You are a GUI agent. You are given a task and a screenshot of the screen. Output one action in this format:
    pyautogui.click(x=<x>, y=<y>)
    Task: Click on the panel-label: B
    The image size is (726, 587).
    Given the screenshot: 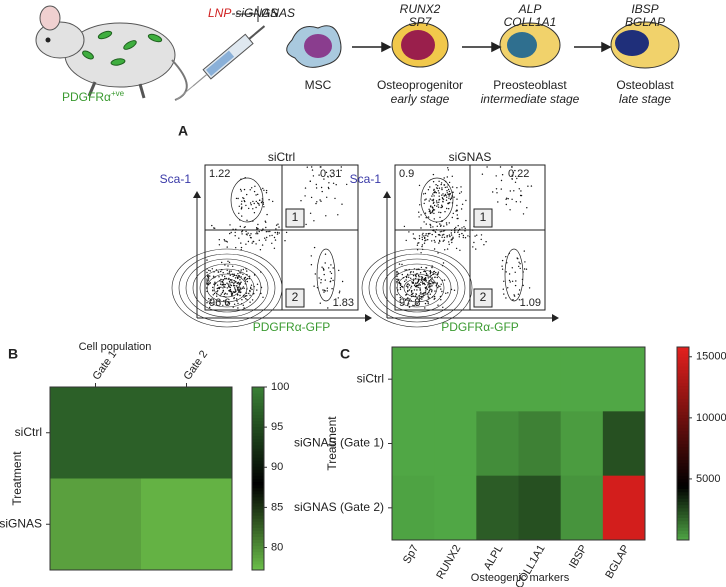 What is the action you would take?
    pyautogui.click(x=13, y=354)
    